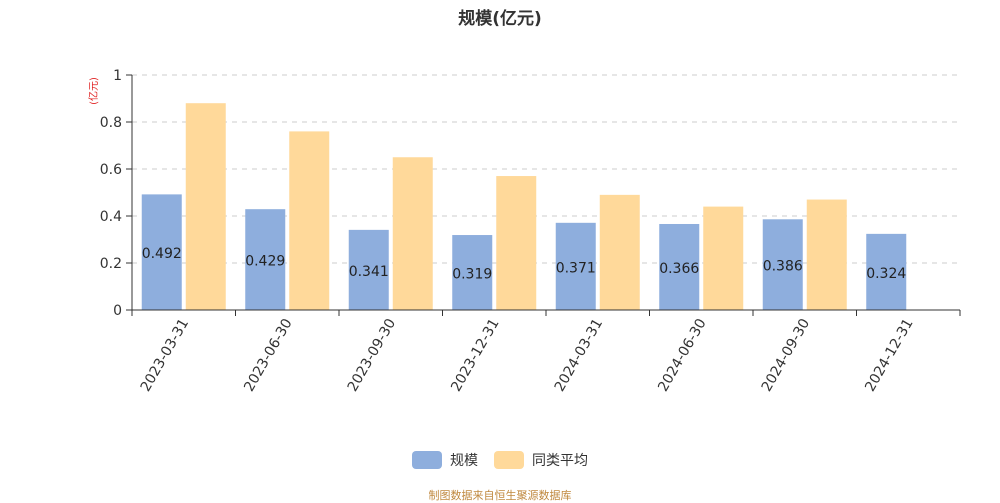 Image resolution: width=1000 pixels, height=503 pixels. I want to click on data-label-scale: 0.429, so click(265, 262).